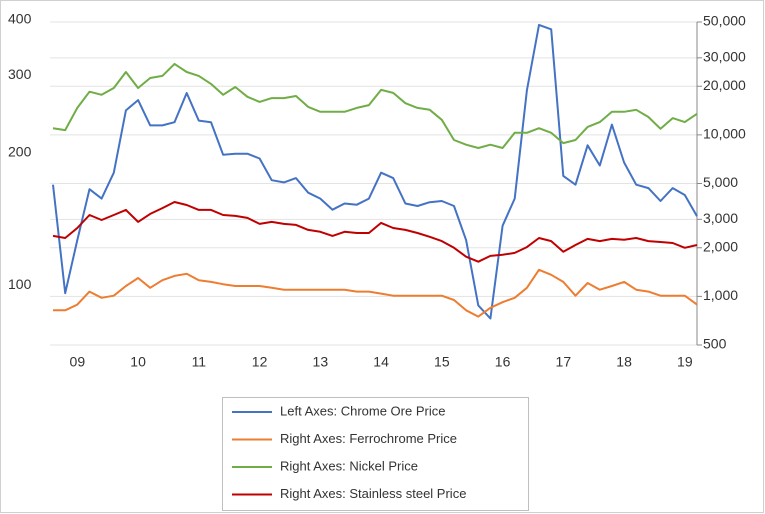 The width and height of the screenshot is (765, 514). What do you see at coordinates (381, 362) in the screenshot?
I see `x-tick-label: 14` at bounding box center [381, 362].